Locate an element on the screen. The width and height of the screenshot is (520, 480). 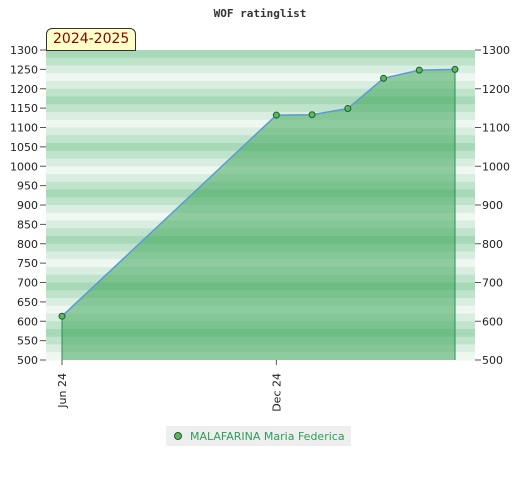
y-tick-label-left: 850 is located at coordinates (27, 224).